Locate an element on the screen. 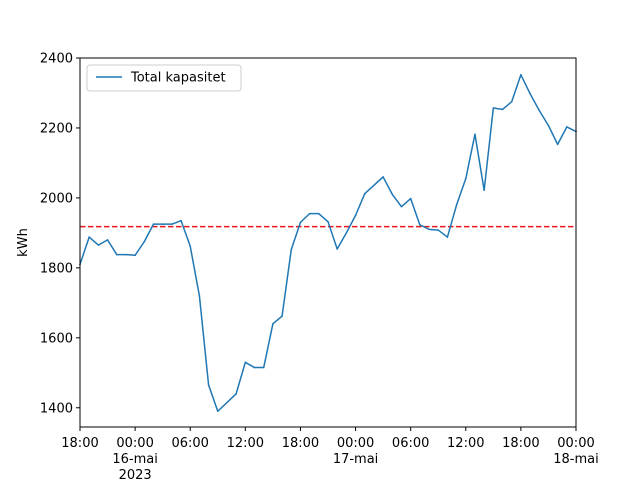 The height and width of the screenshot is (480, 640). x-tick-label: 2023 is located at coordinates (135, 474).